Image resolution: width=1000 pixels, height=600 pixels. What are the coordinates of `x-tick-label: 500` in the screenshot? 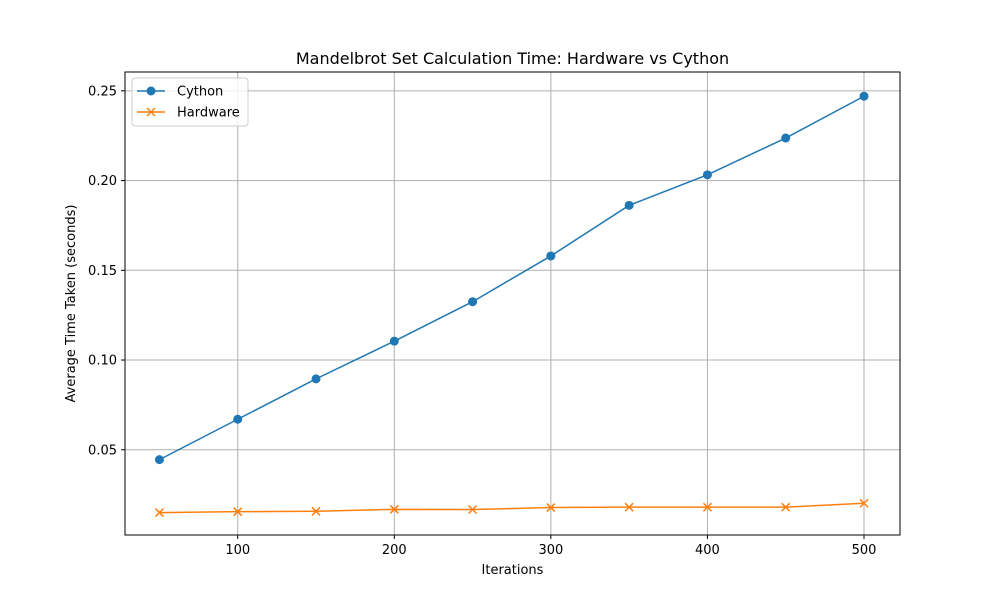 It's located at (864, 550).